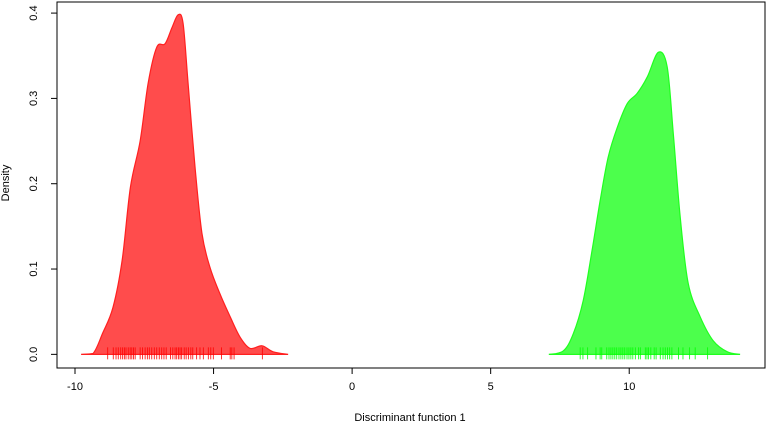 The height and width of the screenshot is (423, 767). I want to click on y-tick-label: 0.0, so click(34, 354).